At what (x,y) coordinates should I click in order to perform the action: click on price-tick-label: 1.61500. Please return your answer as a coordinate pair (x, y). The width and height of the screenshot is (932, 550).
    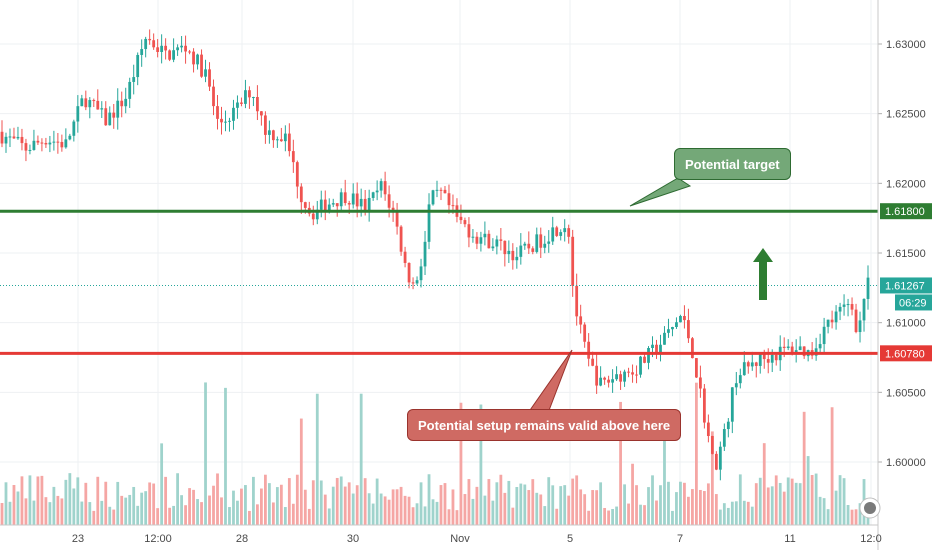
    Looking at the image, I should click on (906, 254).